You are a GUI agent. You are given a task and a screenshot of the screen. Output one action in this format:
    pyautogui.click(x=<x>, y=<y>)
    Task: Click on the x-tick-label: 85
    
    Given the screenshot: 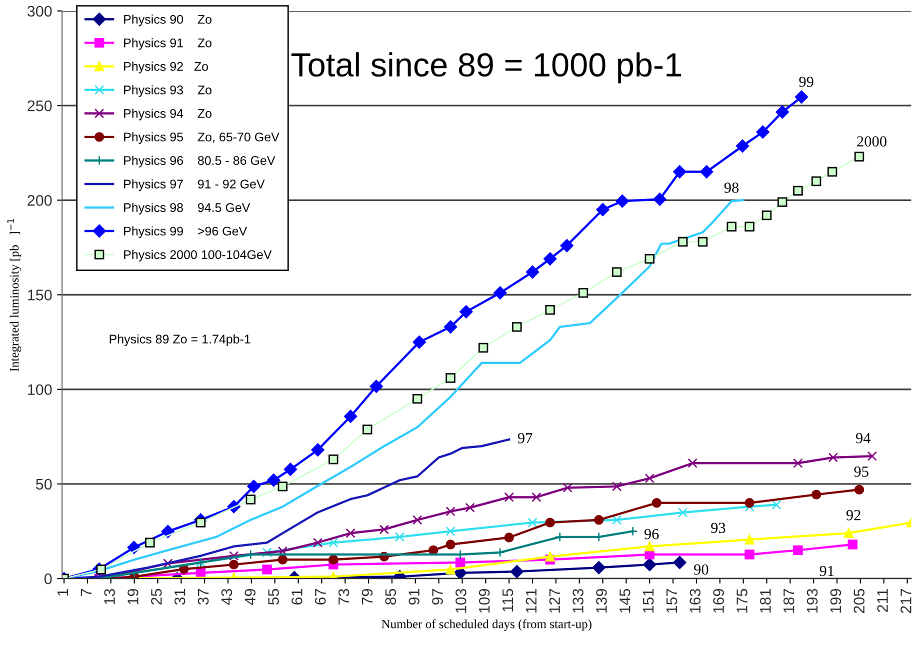 What is the action you would take?
    pyautogui.click(x=390, y=596)
    